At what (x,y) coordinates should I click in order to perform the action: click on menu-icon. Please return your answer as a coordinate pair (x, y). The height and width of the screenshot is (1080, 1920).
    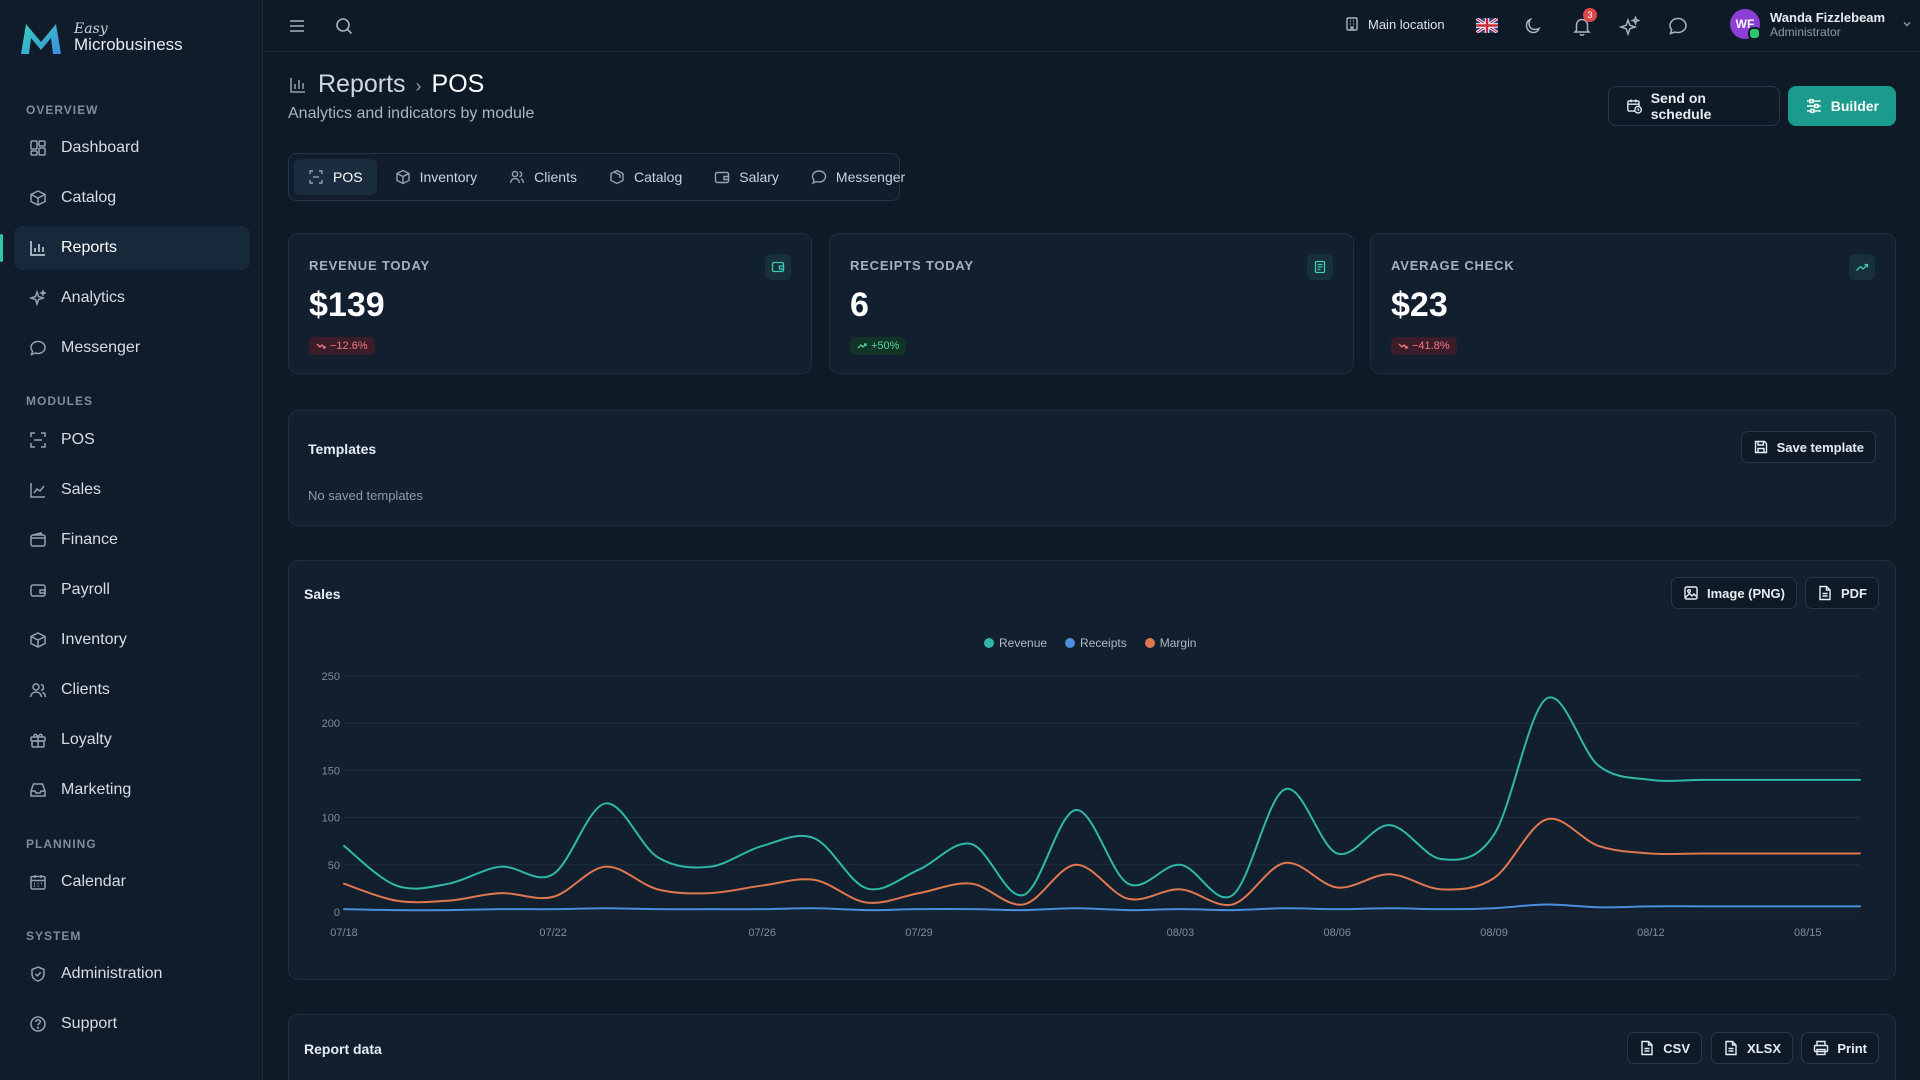
    Looking at the image, I should click on (297, 26).